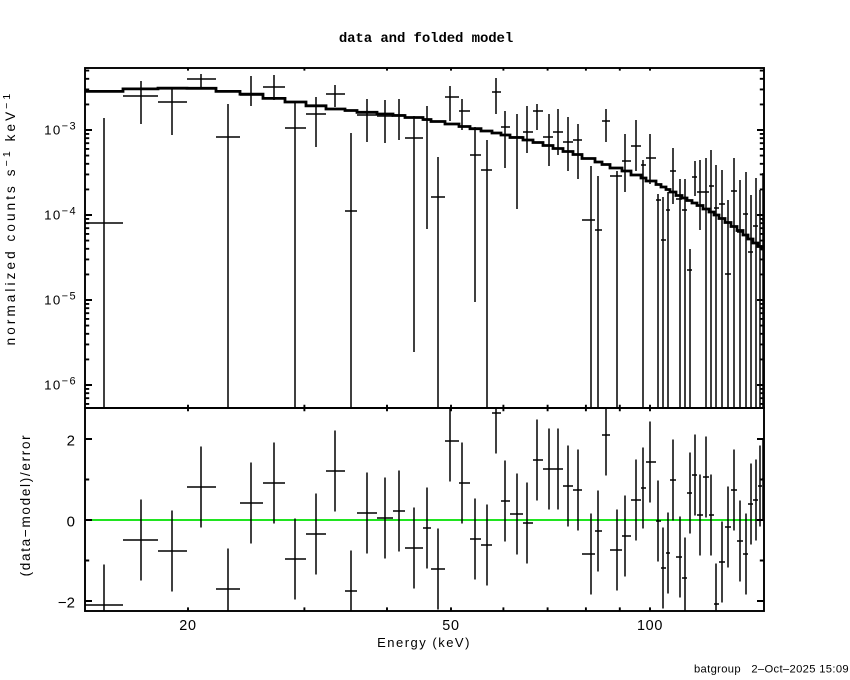  Describe the element at coordinates (187, 626) in the screenshot. I see `svg-text: 20` at that location.